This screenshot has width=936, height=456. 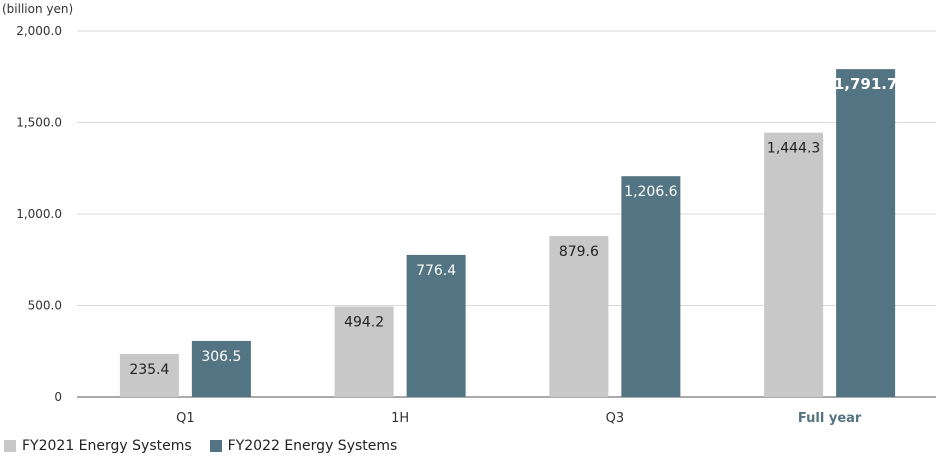 I want to click on x-tick-label: Full year, so click(x=830, y=418).